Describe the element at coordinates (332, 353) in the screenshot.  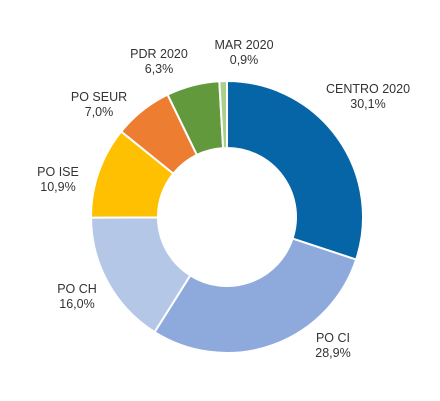
I see `label-po-ci-value: 28,9%` at that location.